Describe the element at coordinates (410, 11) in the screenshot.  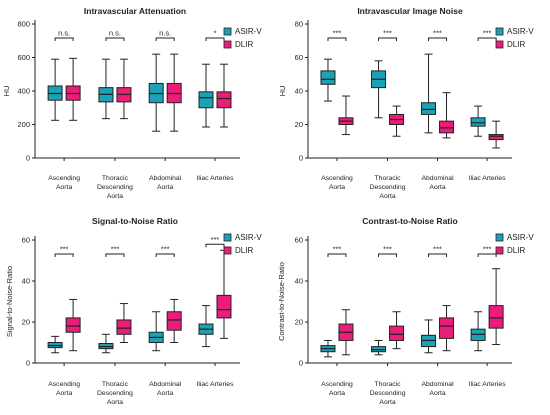
I see `panel-title: Intravascular Image Noise` at that location.